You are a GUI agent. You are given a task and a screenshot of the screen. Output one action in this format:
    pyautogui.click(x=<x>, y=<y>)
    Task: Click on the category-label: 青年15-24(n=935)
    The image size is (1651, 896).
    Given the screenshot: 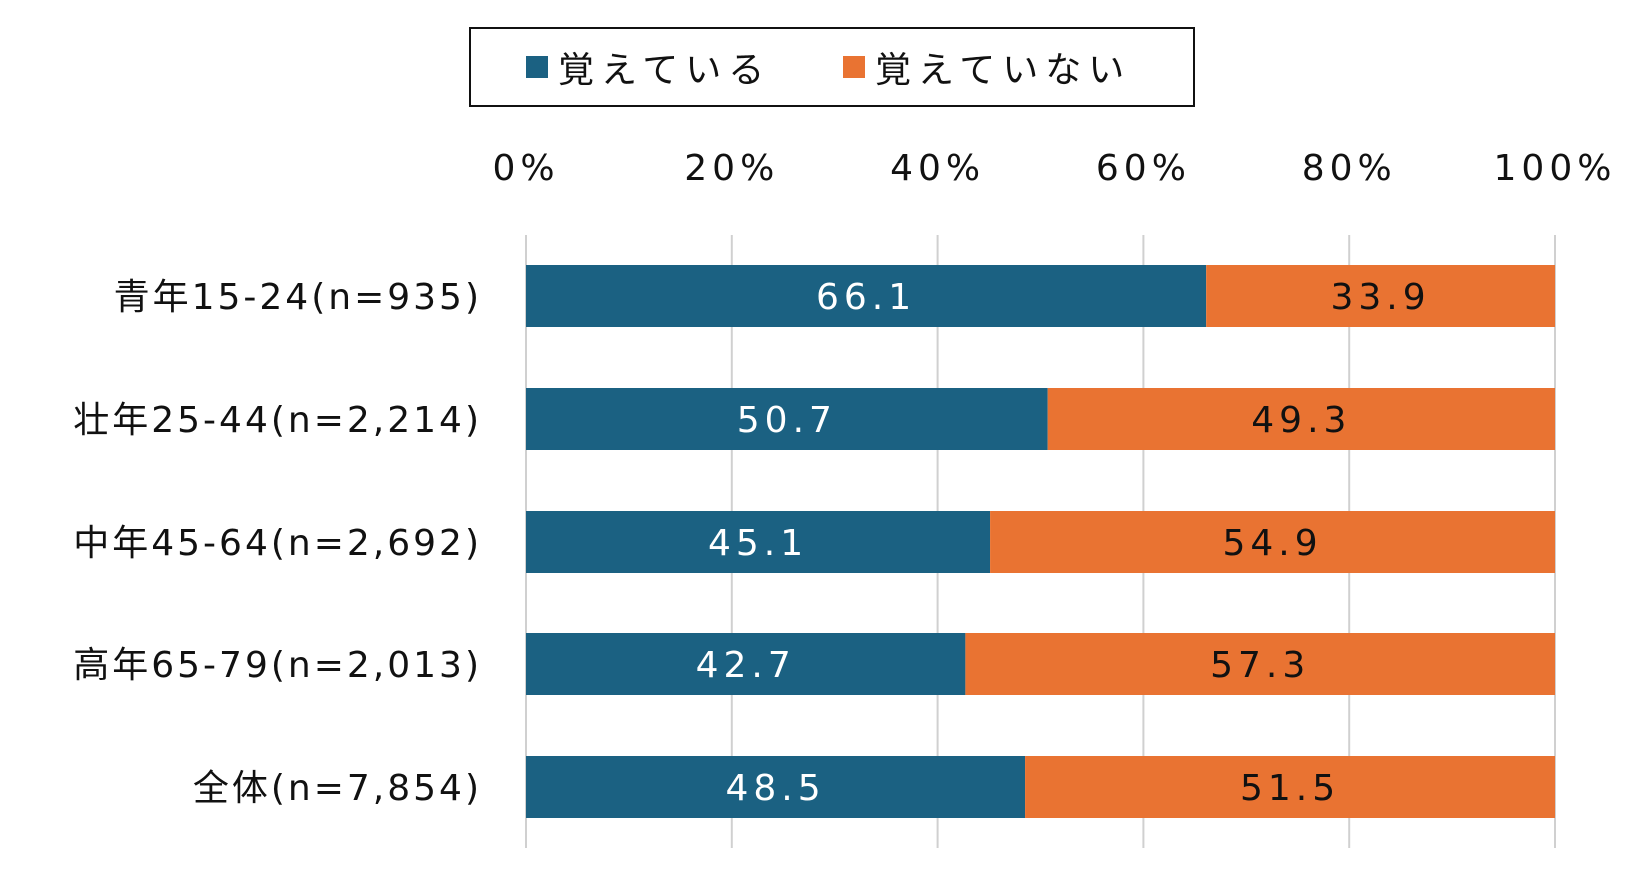 What is the action you would take?
    pyautogui.click(x=298, y=297)
    